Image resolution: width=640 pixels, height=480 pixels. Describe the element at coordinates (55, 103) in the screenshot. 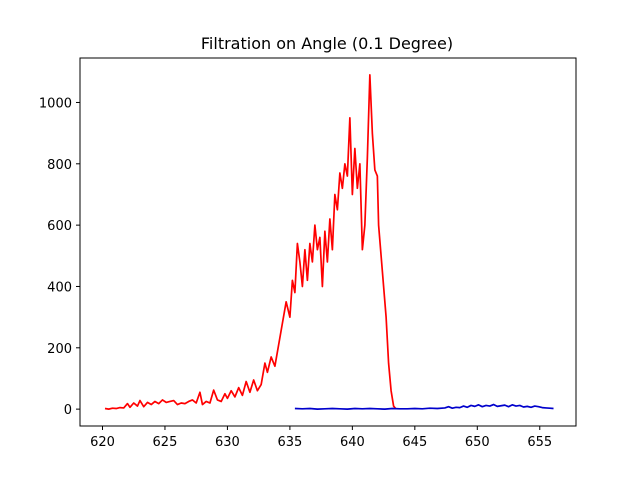

I see `y-tick-label: 1000` at that location.